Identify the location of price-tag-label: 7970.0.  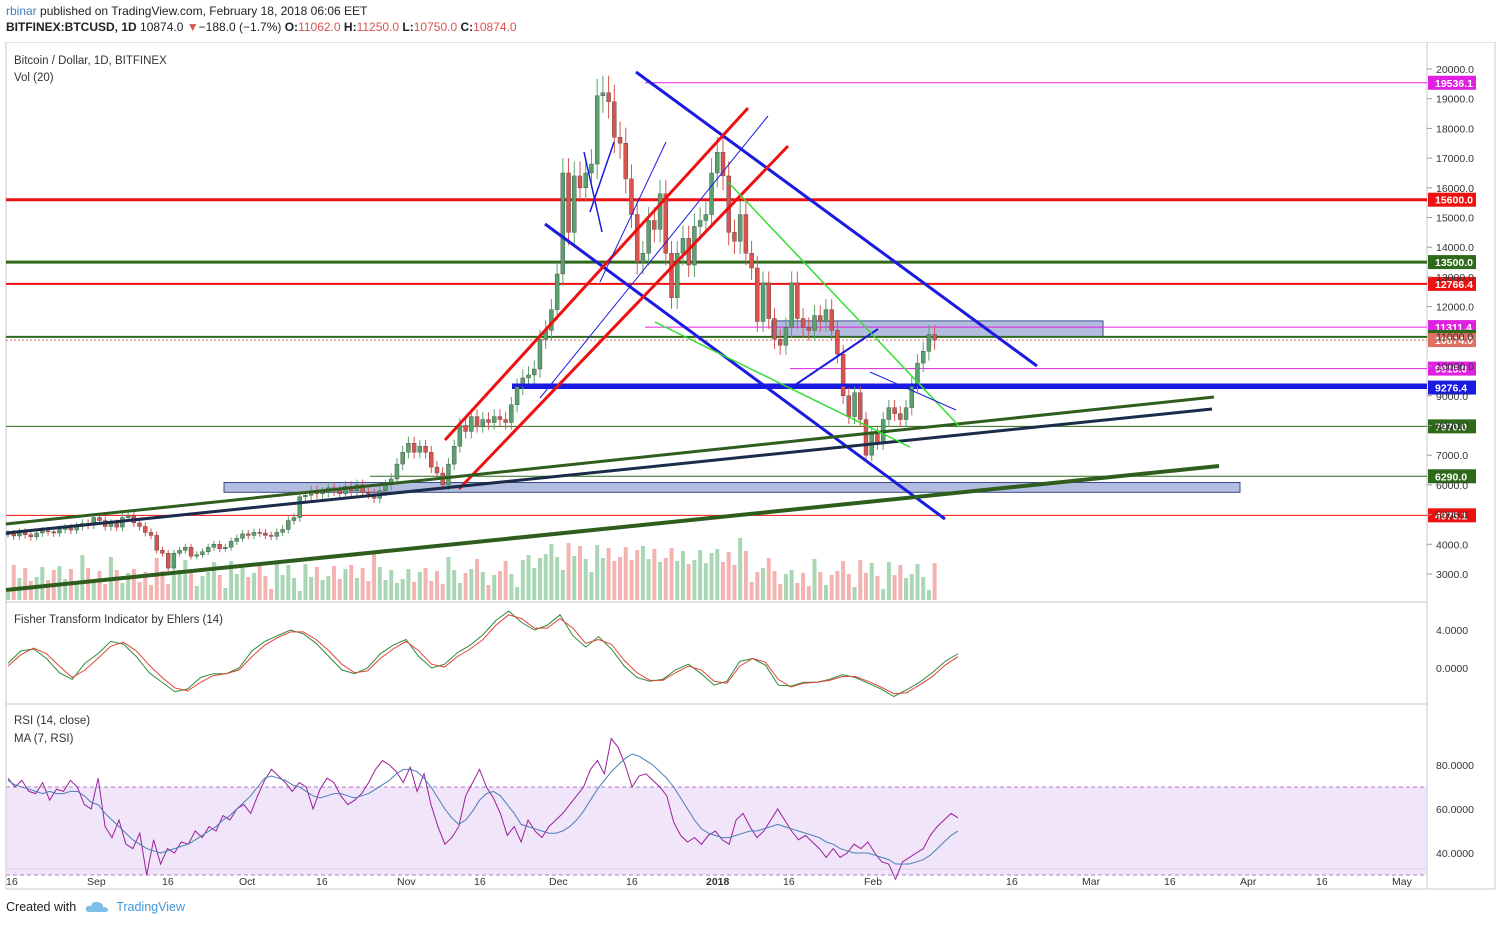
(1451, 427).